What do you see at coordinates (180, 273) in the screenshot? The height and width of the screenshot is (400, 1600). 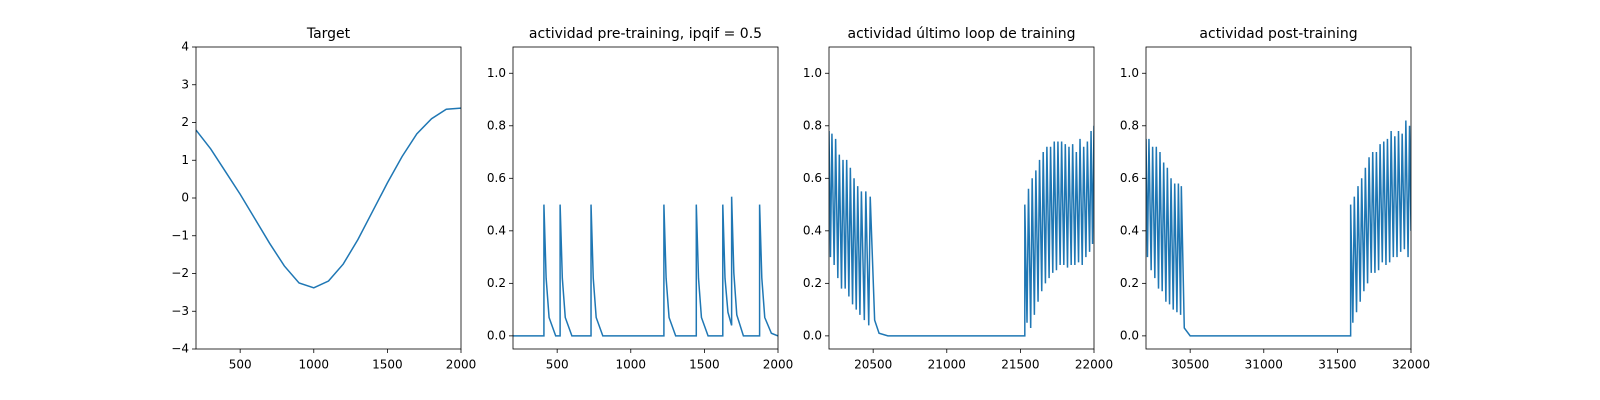 I see `y-tick-label: −2` at bounding box center [180, 273].